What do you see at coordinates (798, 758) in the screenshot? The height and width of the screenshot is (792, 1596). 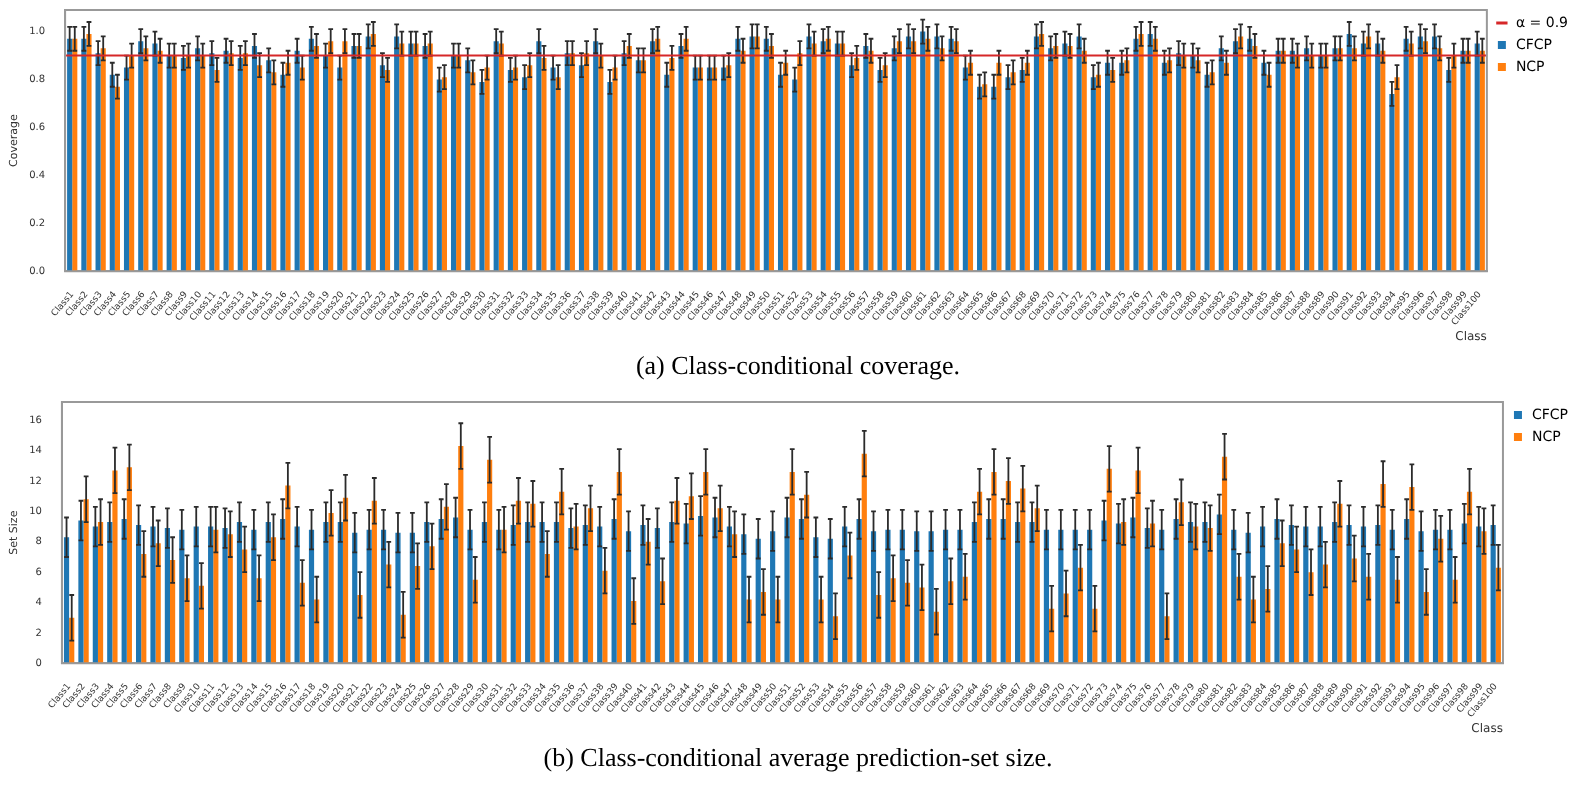 I see `text: (b) Class-conditional average prediction-set size.` at bounding box center [798, 758].